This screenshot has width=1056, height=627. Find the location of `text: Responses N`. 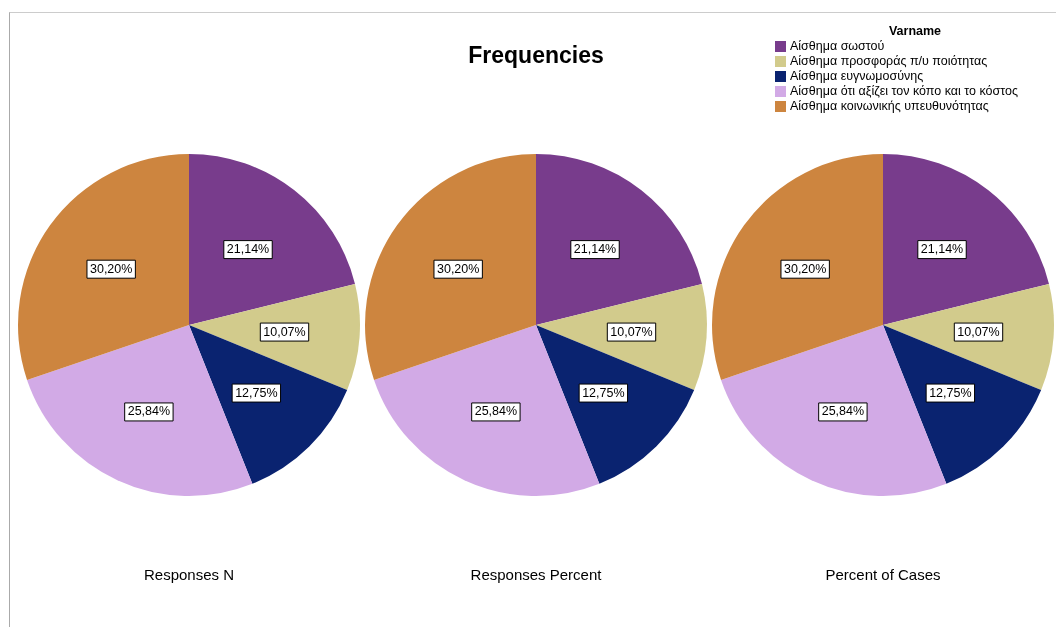

text: Responses N is located at coordinates (188, 574).